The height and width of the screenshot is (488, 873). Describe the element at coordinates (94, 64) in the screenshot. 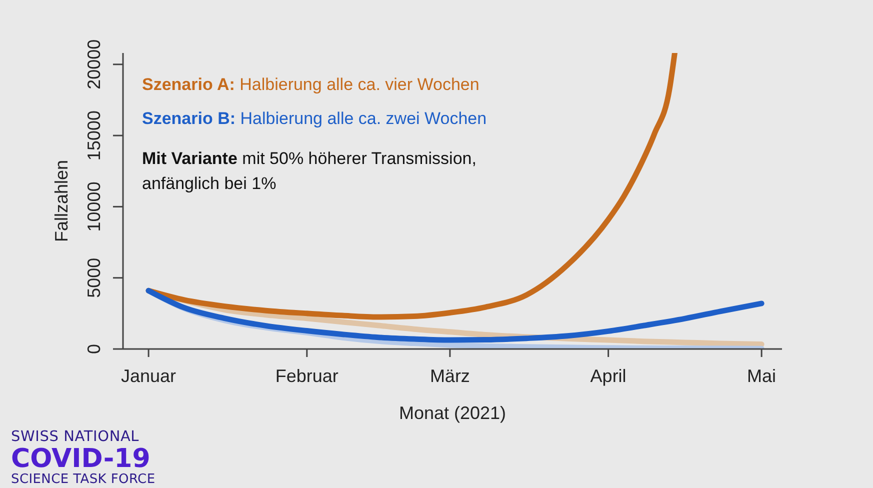

I see `y-tick-label: 20000` at that location.